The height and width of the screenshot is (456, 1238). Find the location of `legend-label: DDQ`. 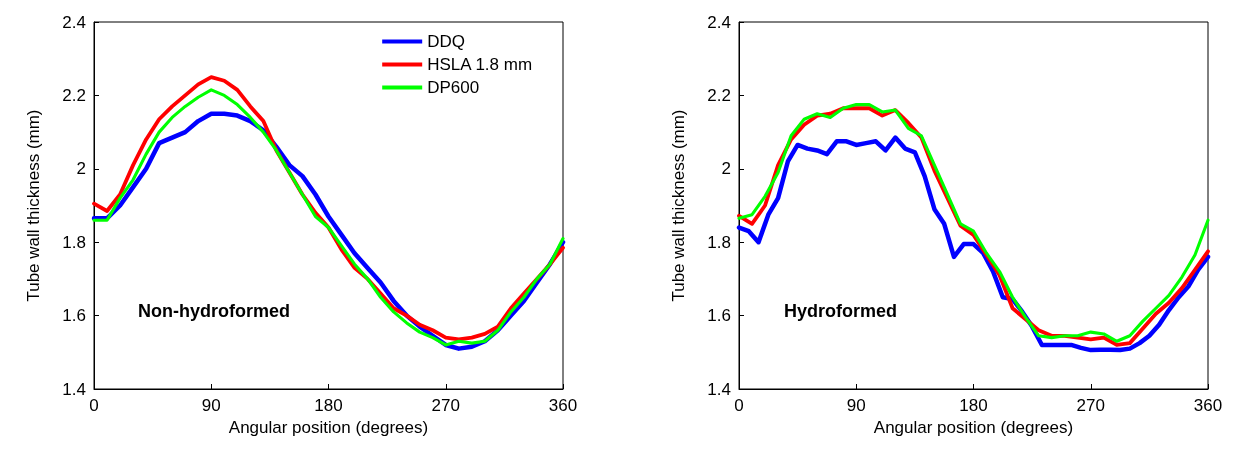

legend-label: DDQ is located at coordinates (446, 41).